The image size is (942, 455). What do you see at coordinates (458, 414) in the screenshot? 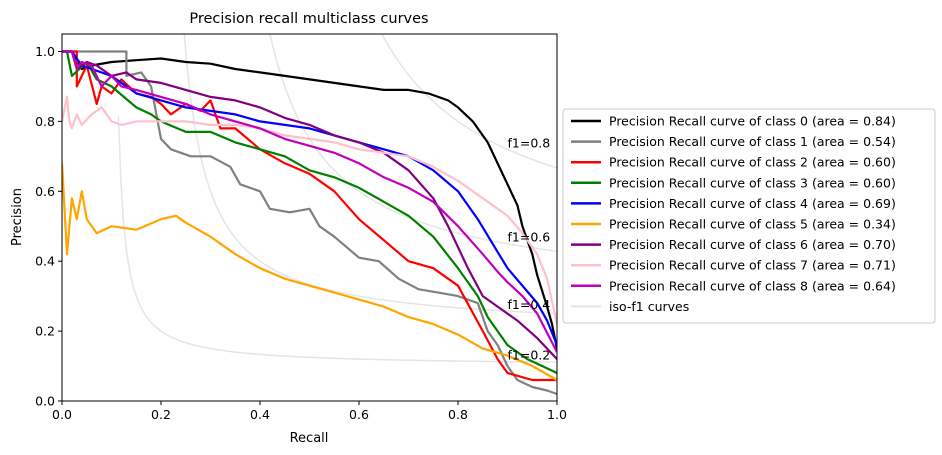
I see `x-tick-label-4: 0.8` at bounding box center [458, 414].